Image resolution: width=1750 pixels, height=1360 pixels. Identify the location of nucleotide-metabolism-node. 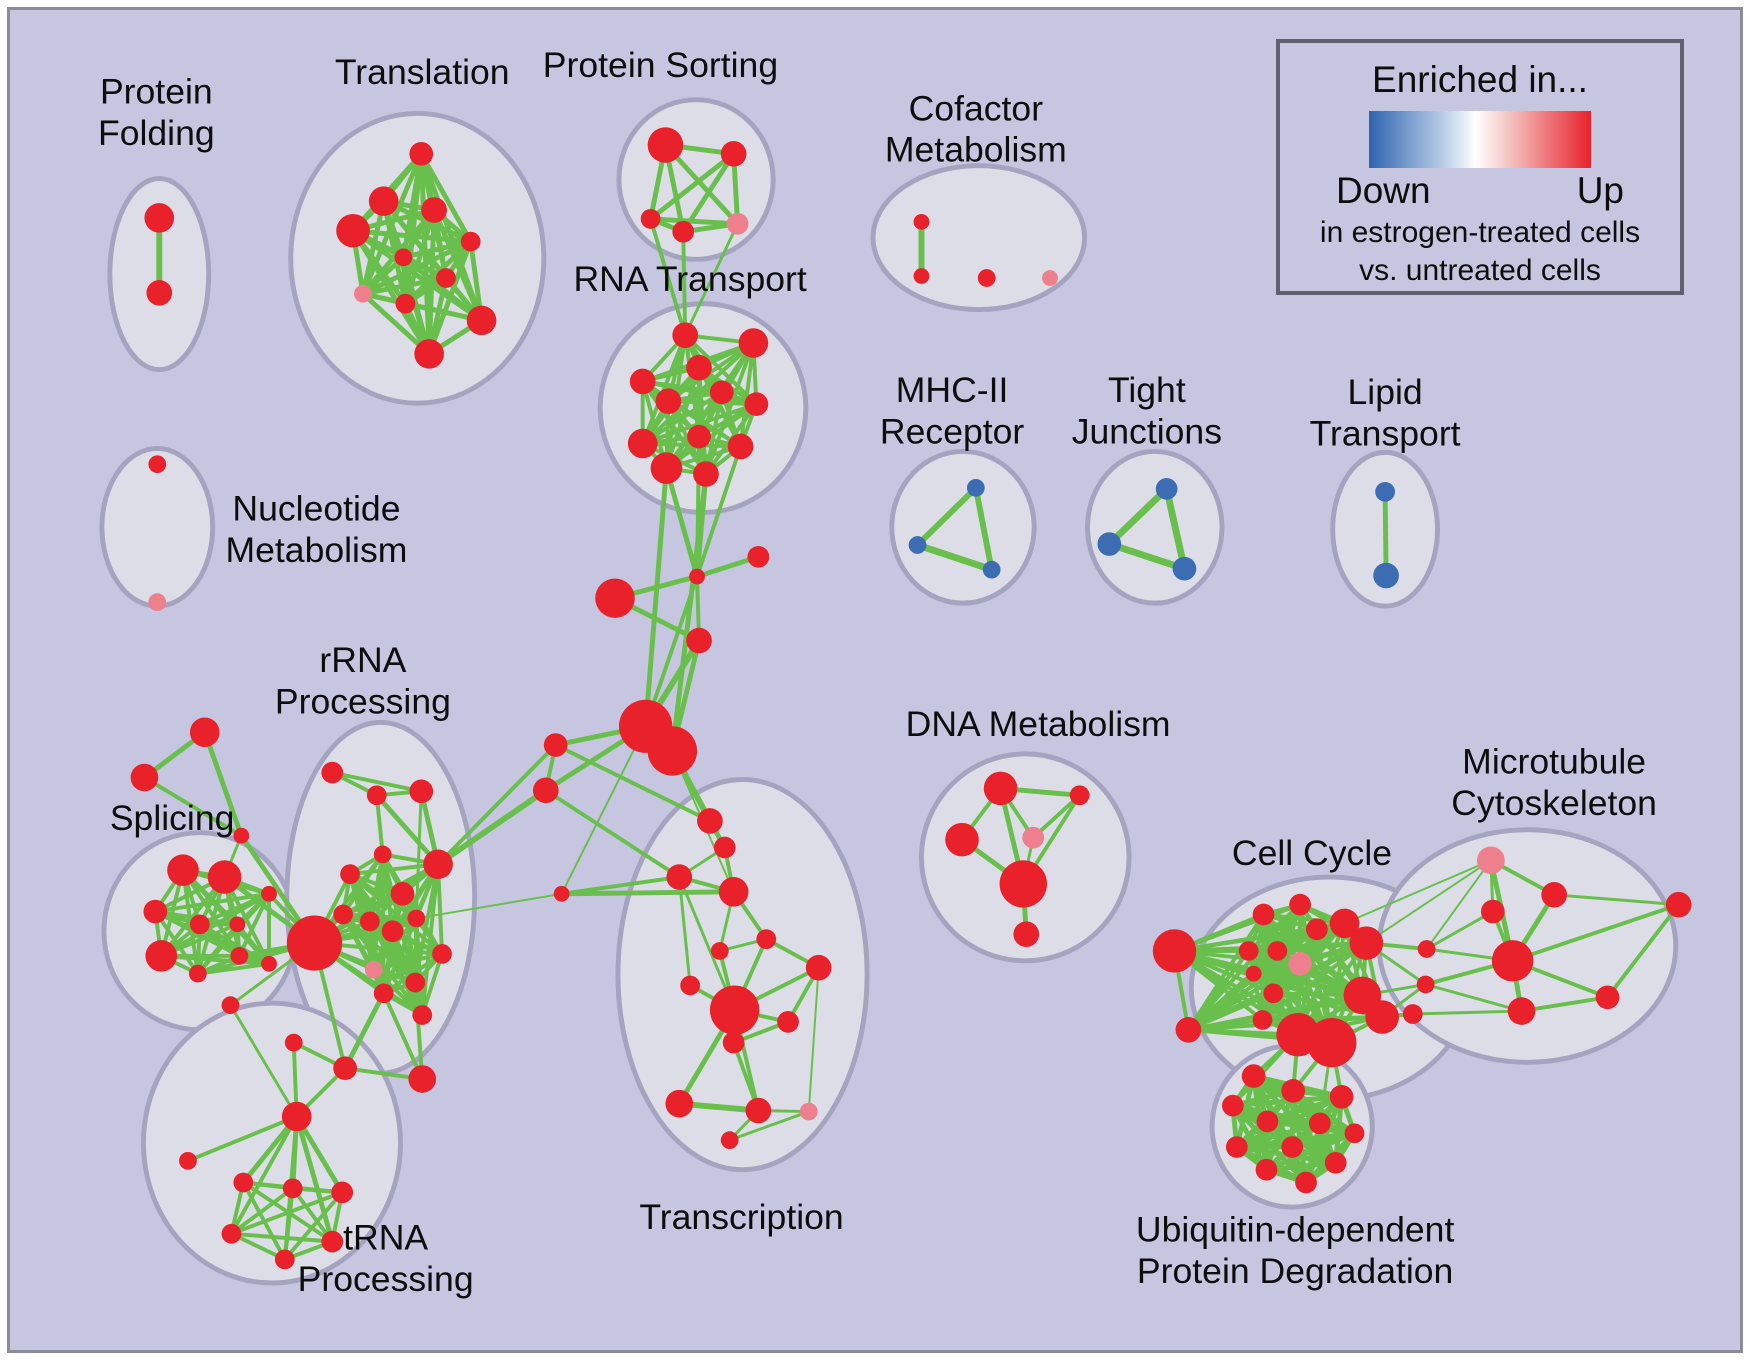
(157, 602).